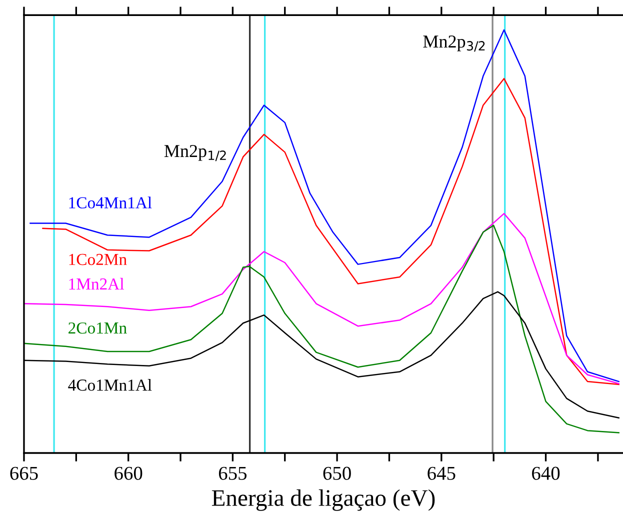 Image resolution: width=623 pixels, height=521 pixels. What do you see at coordinates (128, 473) in the screenshot?
I see `x-tick-label: 660` at bounding box center [128, 473].